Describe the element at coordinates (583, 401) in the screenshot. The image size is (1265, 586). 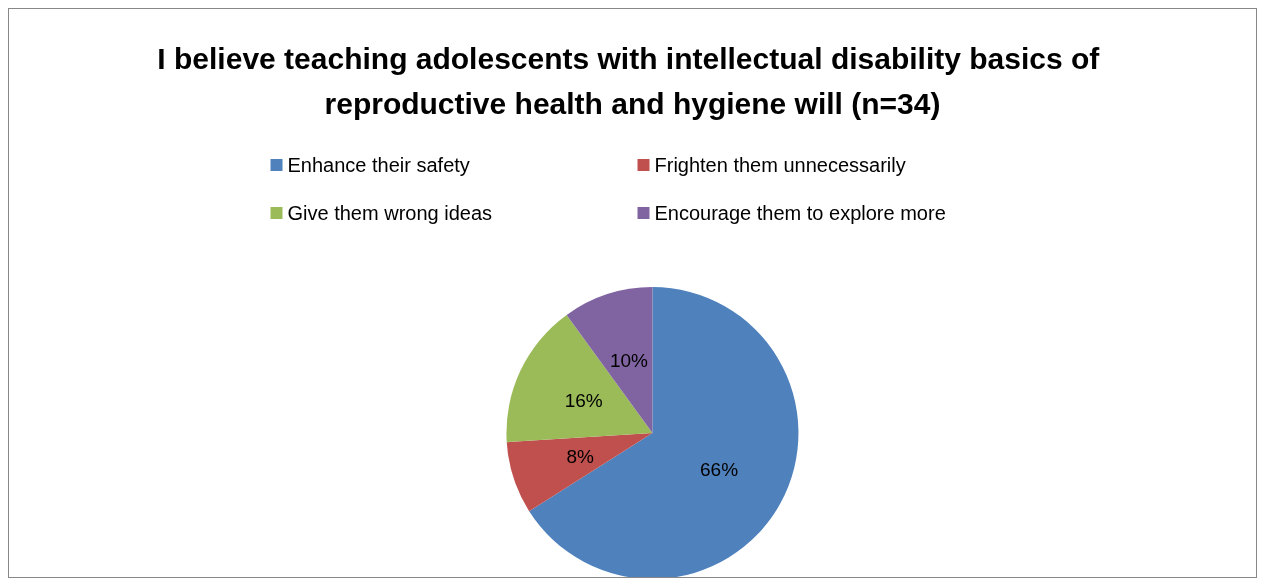
I see `data-label: 16%` at that location.